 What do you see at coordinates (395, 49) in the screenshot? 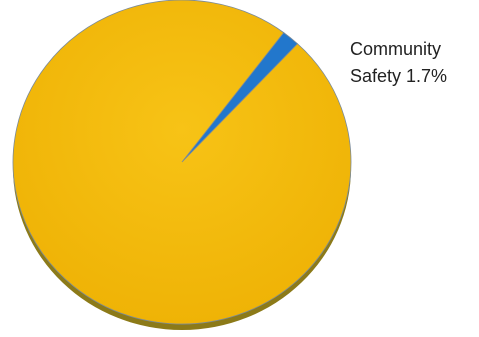
I see `slice-label-line1: Community` at bounding box center [395, 49].